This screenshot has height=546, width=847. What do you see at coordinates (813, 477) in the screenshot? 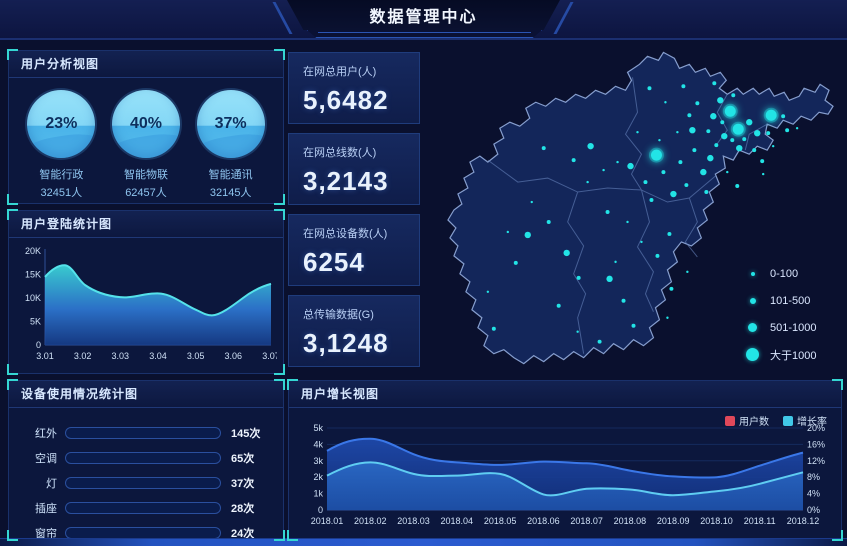
I see `right-tick: 8%` at bounding box center [813, 477].